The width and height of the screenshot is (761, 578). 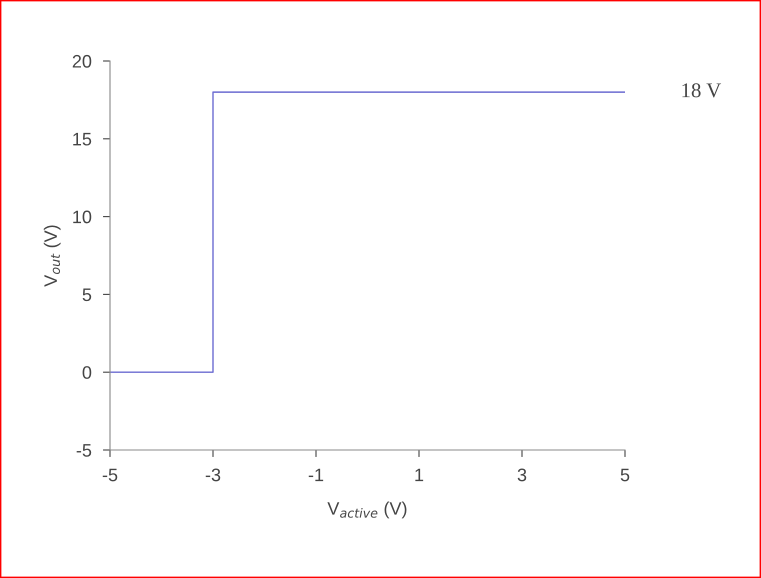 What do you see at coordinates (366, 510) in the screenshot?
I see `x-axis-title: V$_{active}$ (V)` at bounding box center [366, 510].